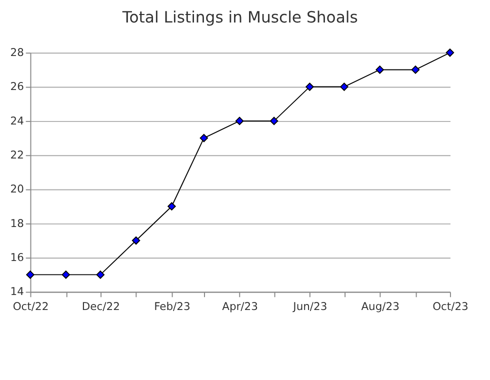 The width and height of the screenshot is (490, 380). I want to click on y-tick-label: 22, so click(17, 155).